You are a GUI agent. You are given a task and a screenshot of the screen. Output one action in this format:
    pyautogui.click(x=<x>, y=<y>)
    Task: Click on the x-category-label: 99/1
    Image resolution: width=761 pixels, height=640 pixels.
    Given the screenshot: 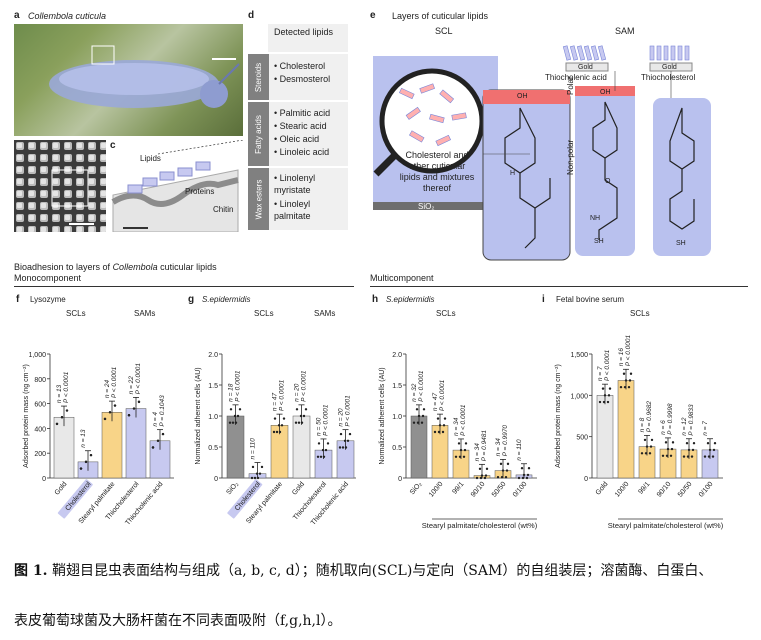 What is the action you would take?
    pyautogui.click(x=644, y=488)
    